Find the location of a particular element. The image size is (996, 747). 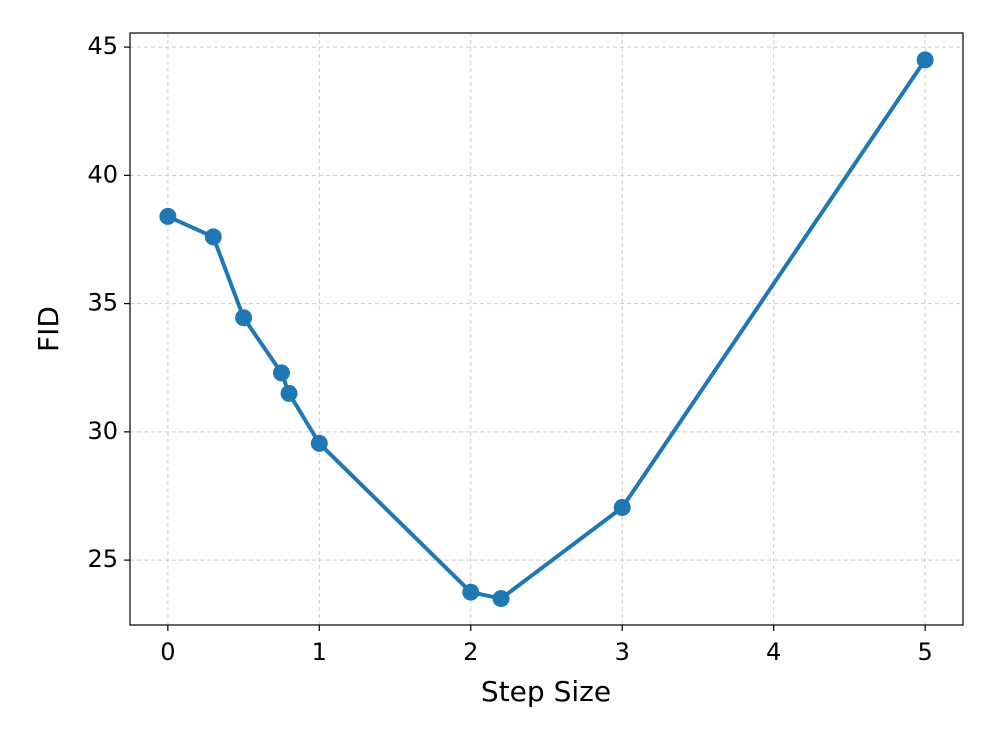

x-tick-label: 2 is located at coordinates (470, 652).